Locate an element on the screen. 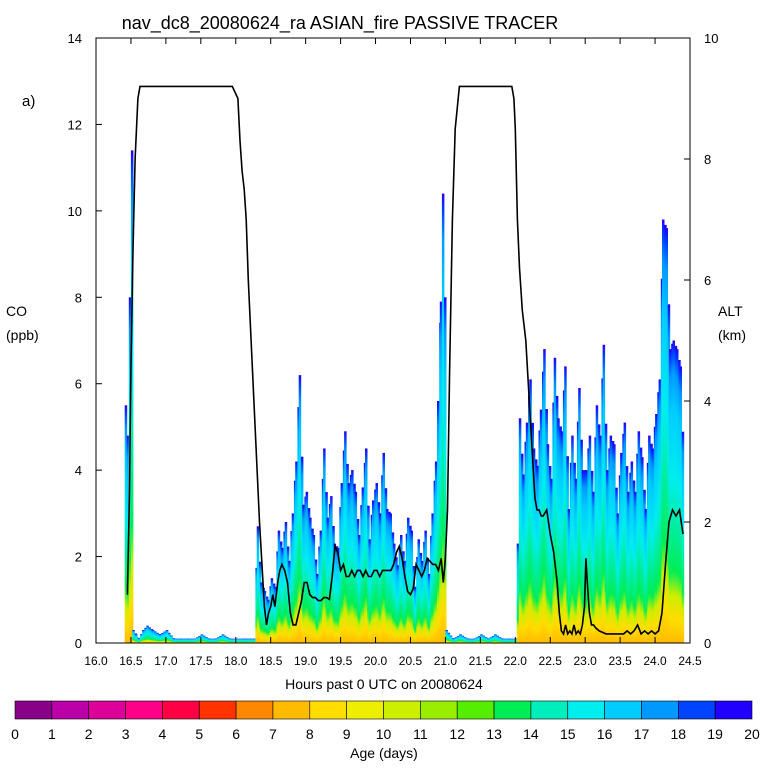 This screenshot has width=768, height=768. colorbar-tick-label: 10 is located at coordinates (384, 734).